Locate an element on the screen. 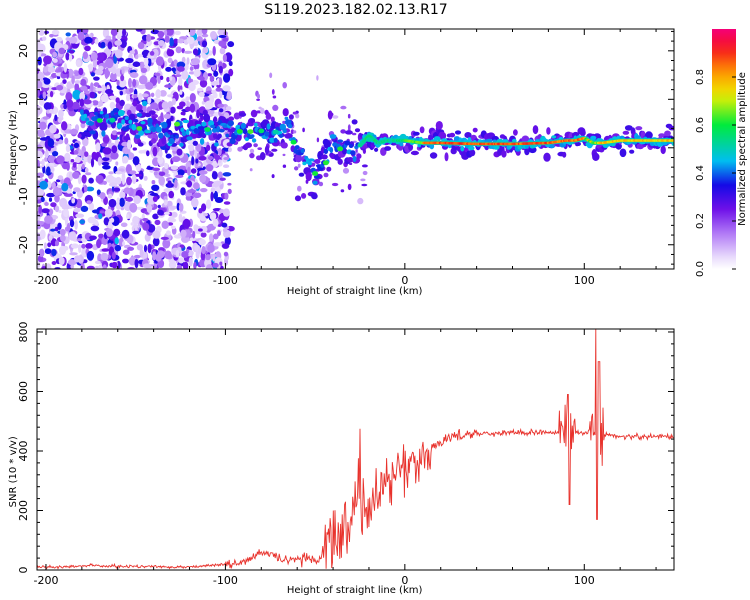 The image size is (750, 600). y-tick-label: 800 is located at coordinates (23, 331).